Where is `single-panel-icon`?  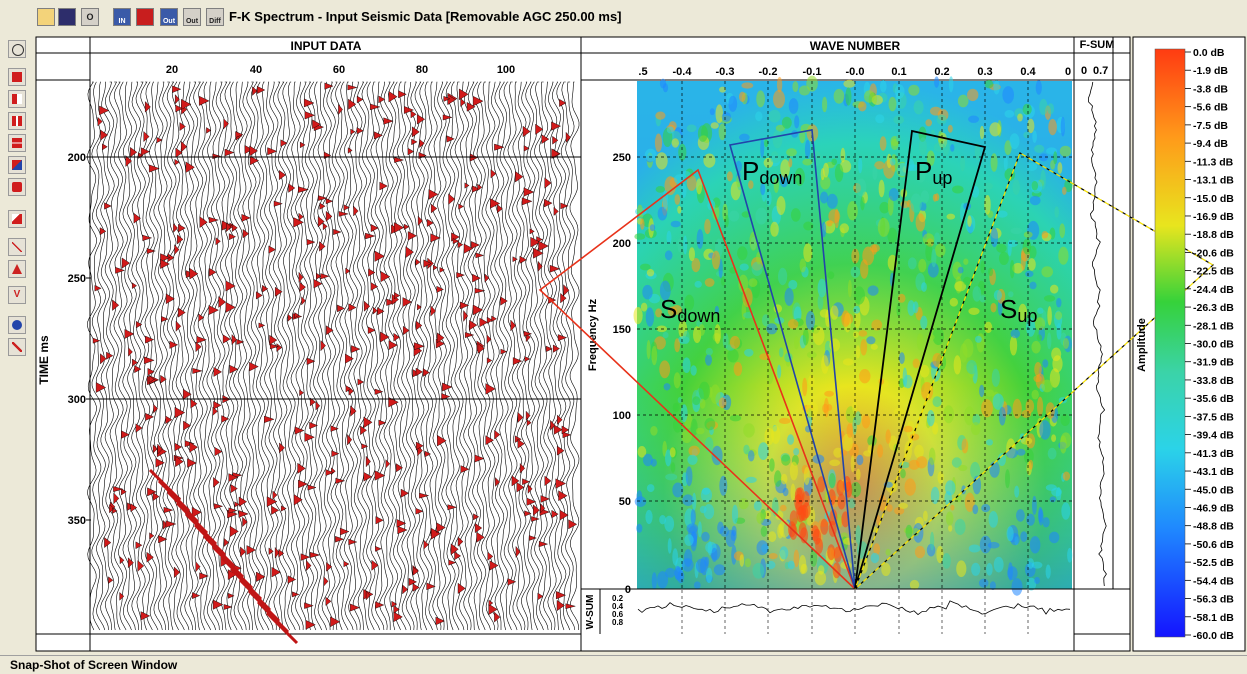 single-panel-icon is located at coordinates (17, 77).